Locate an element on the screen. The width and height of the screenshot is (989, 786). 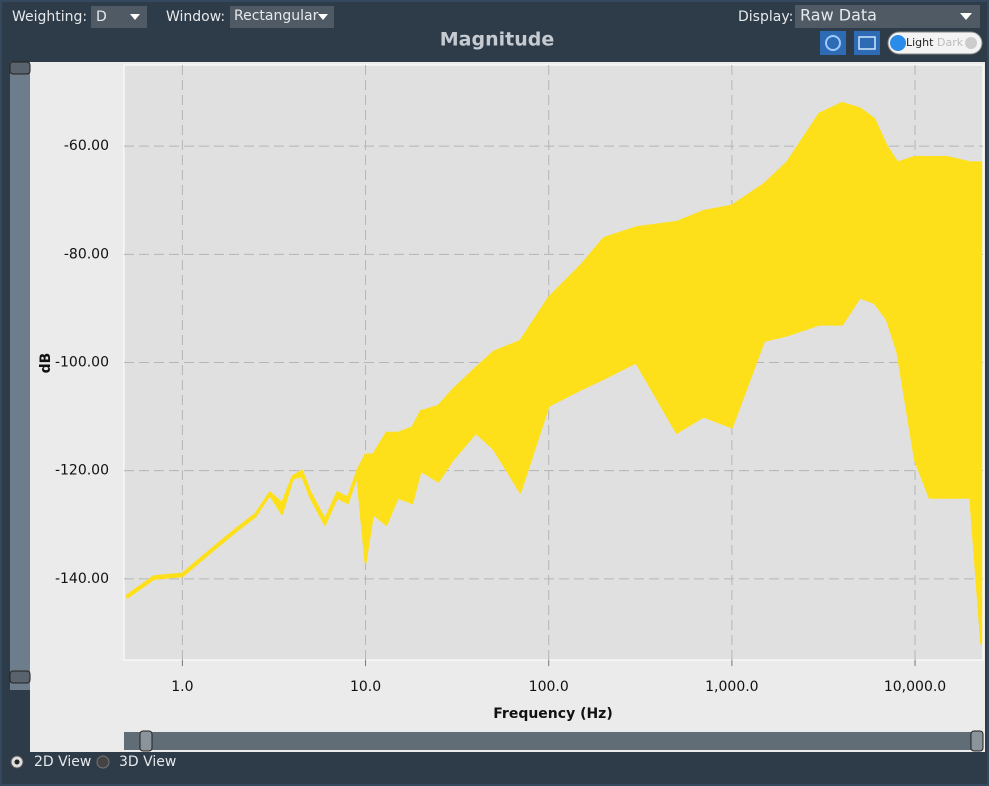
camera-icon is located at coordinates (867, 43).